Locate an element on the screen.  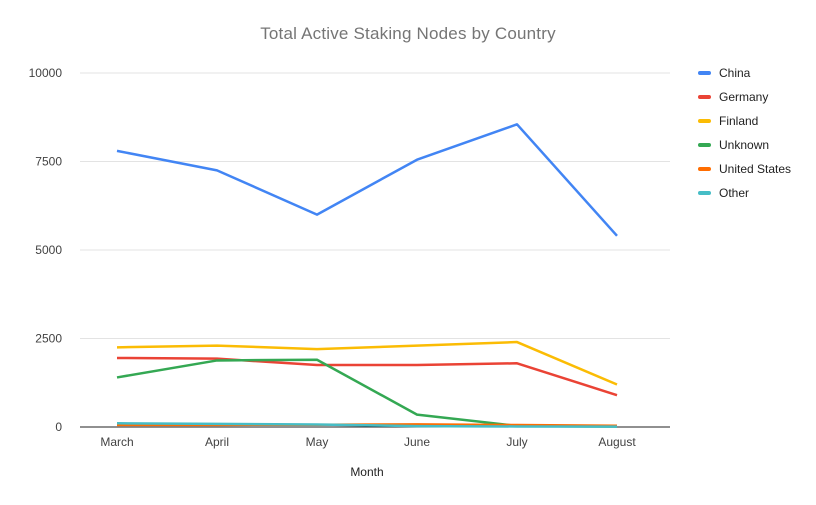
y-tick-label: 2500 is located at coordinates (48, 339).